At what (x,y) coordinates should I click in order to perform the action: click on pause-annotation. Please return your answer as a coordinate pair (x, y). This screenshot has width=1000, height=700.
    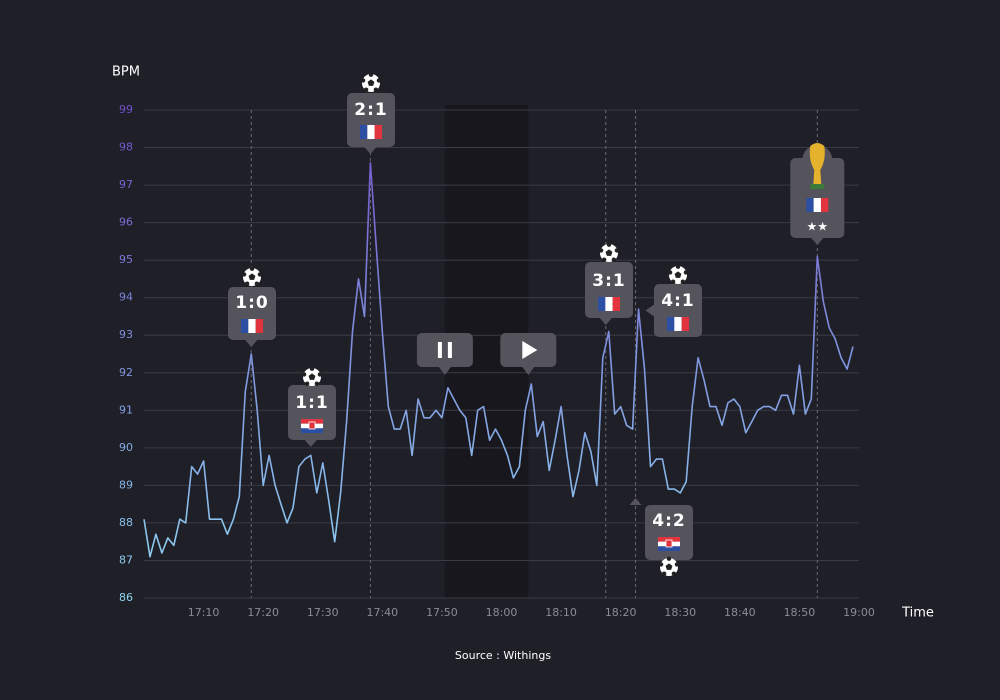
    Looking at the image, I should click on (444, 354).